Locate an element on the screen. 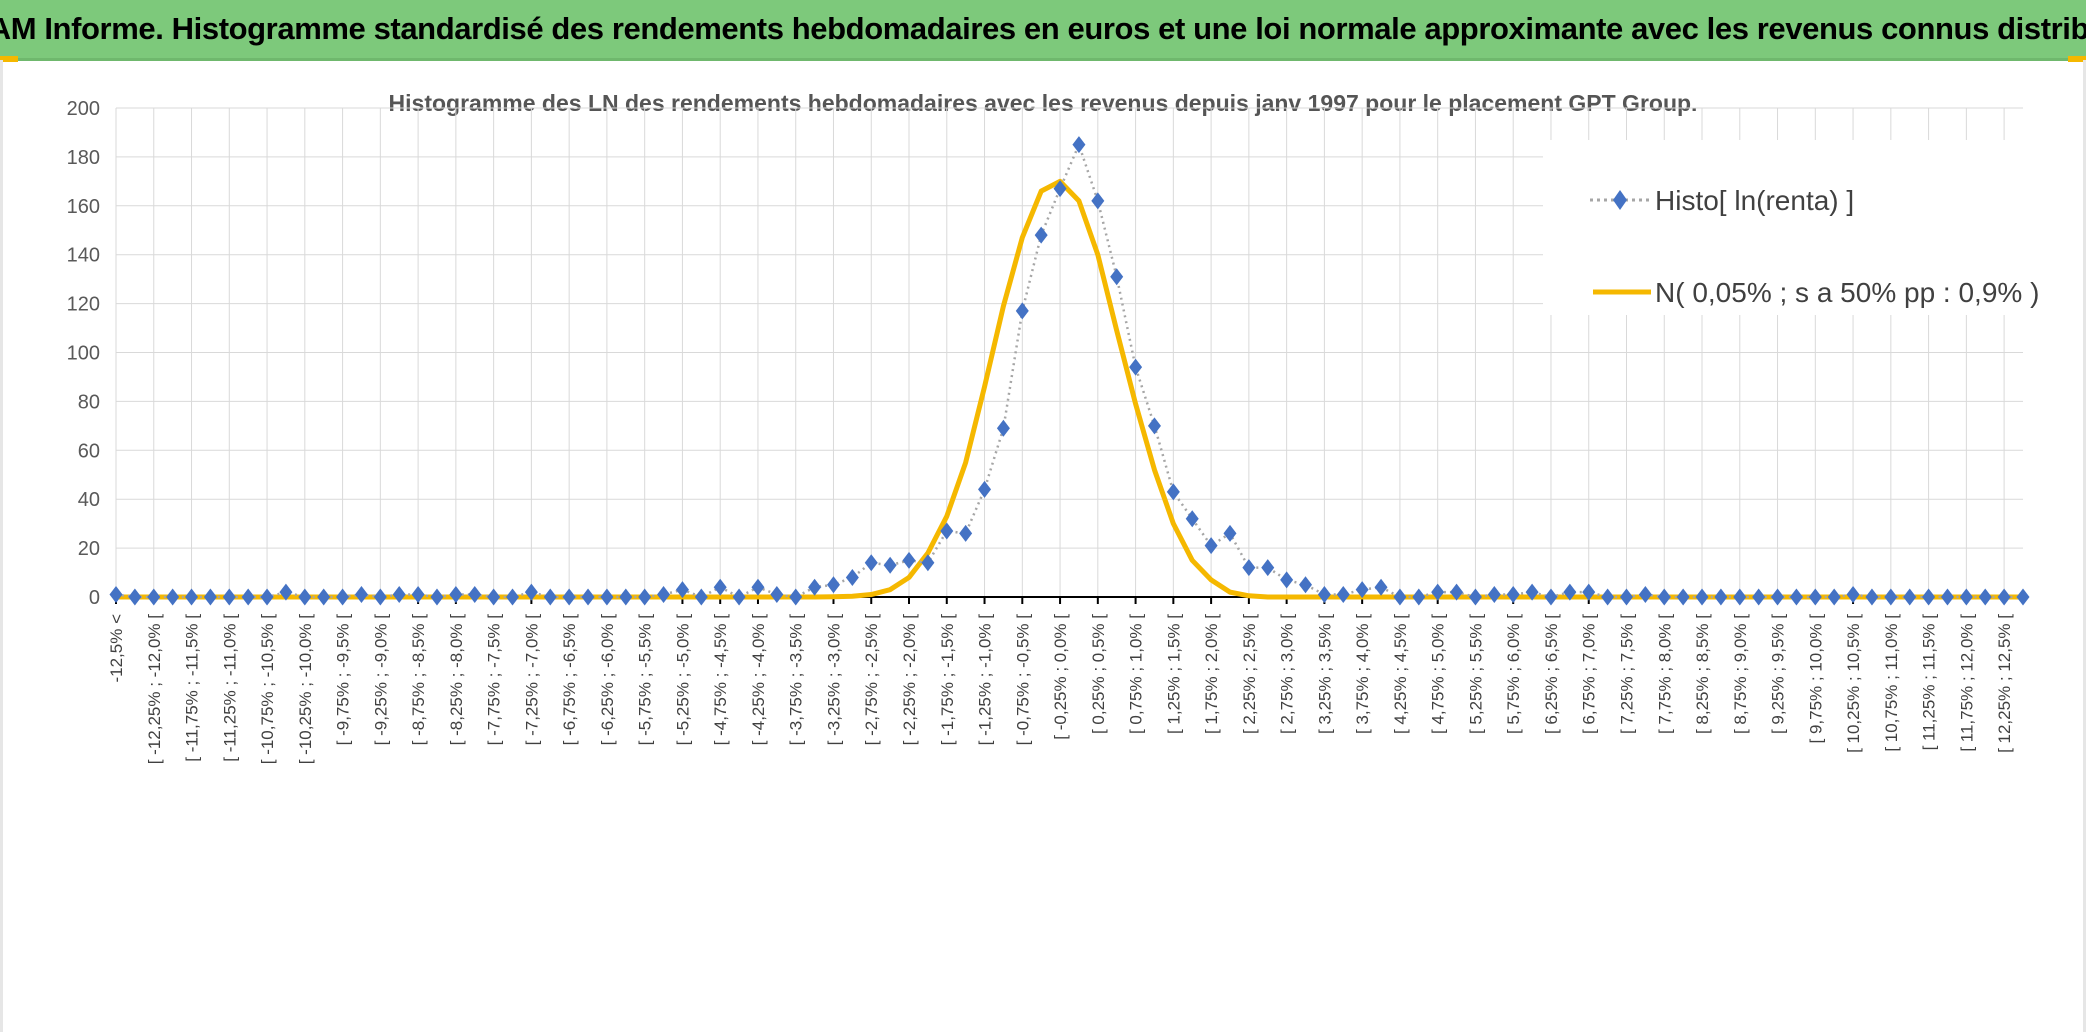 This screenshot has height=1032, width=2086. x-tick-label: [ 3,75% ; 4,0% [ is located at coordinates (1362, 674).